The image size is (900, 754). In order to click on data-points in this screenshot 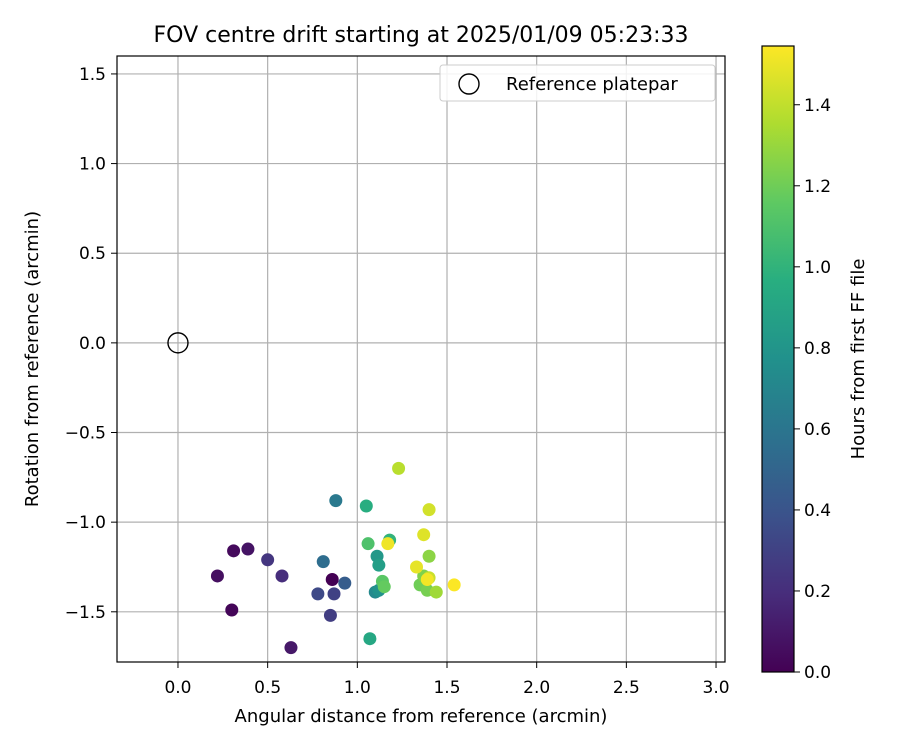, I will do `click(335, 558)`.